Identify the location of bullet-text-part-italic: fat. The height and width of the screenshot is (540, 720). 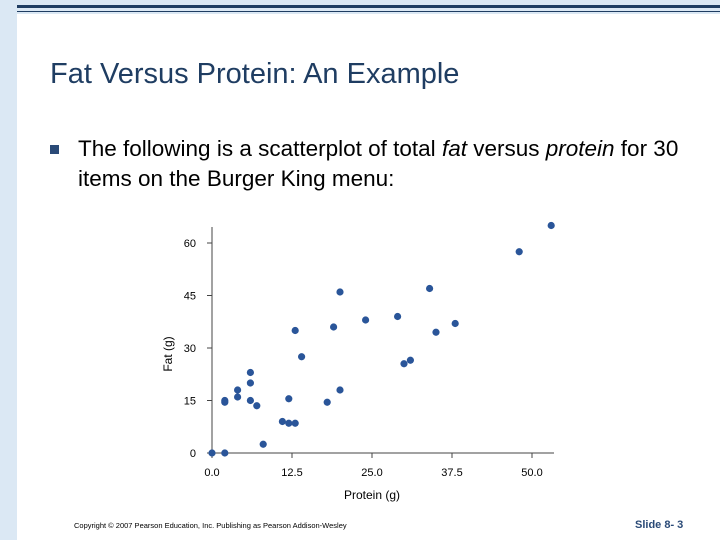
(454, 148).